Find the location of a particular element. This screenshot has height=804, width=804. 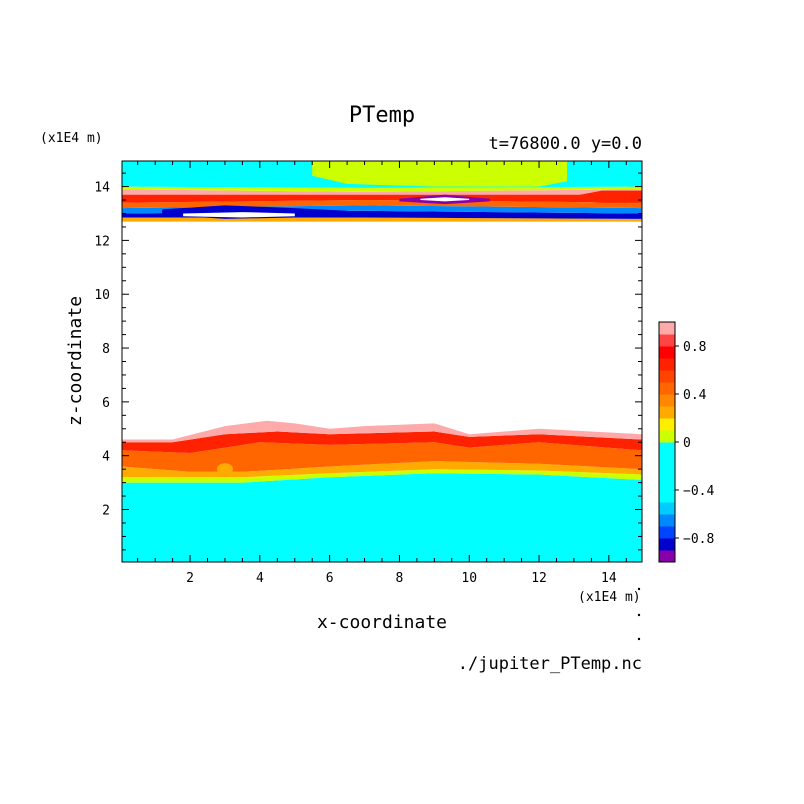

colorbar-tick-label: 0.4 is located at coordinates (695, 395).